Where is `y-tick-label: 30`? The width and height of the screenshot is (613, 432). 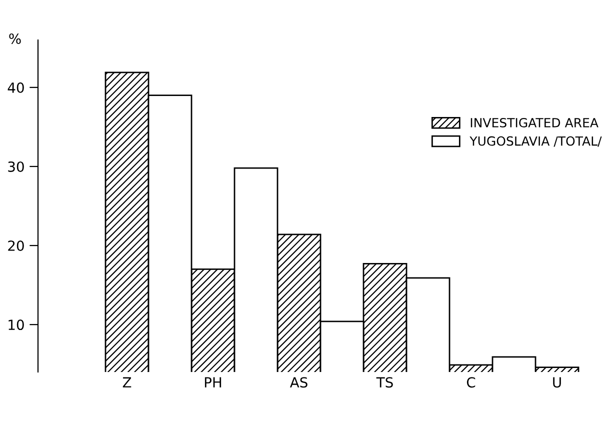
y-tick-label: 30 is located at coordinates (16, 166).